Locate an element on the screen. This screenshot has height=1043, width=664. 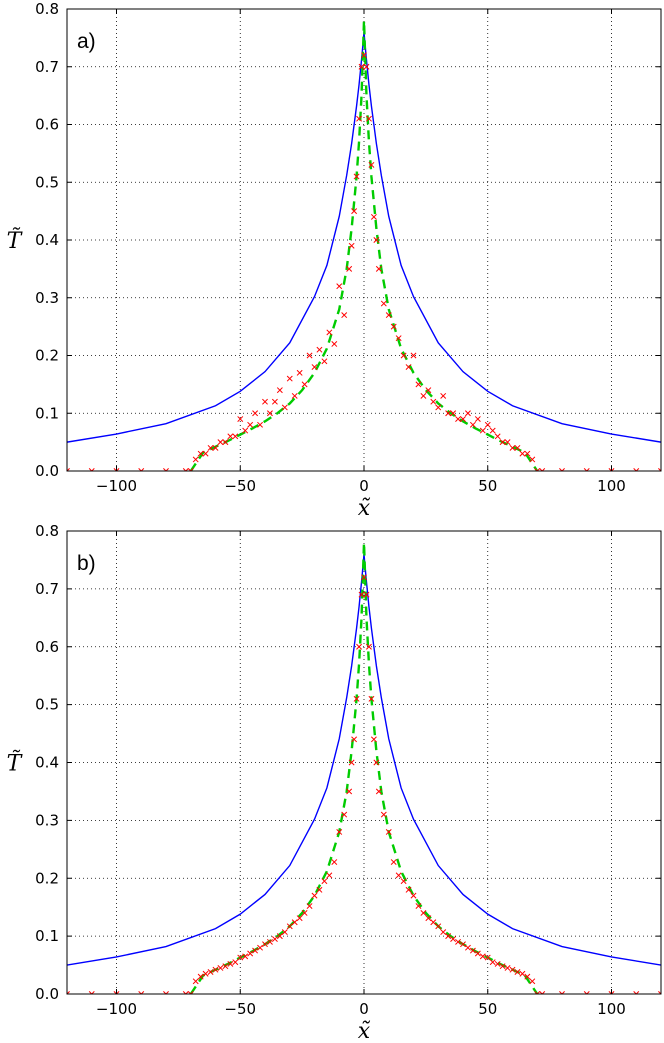
y-tick-label: 0.8 is located at coordinates (47, 9).